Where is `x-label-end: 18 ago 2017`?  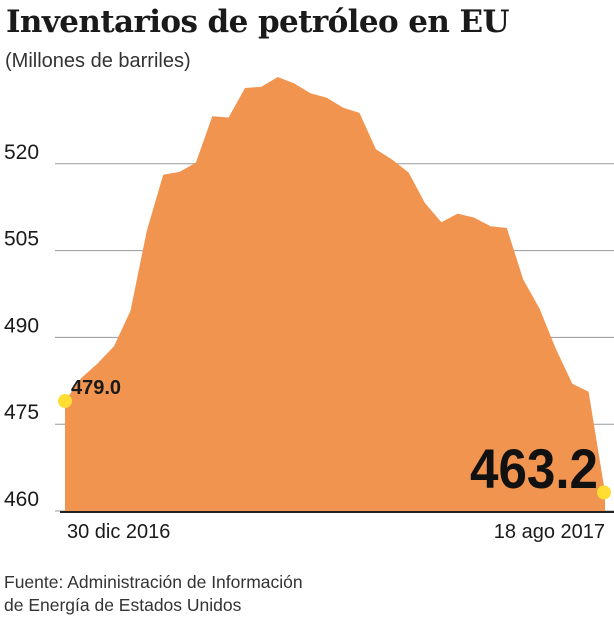
x-label-end: 18 ago 2017 is located at coordinates (549, 532).